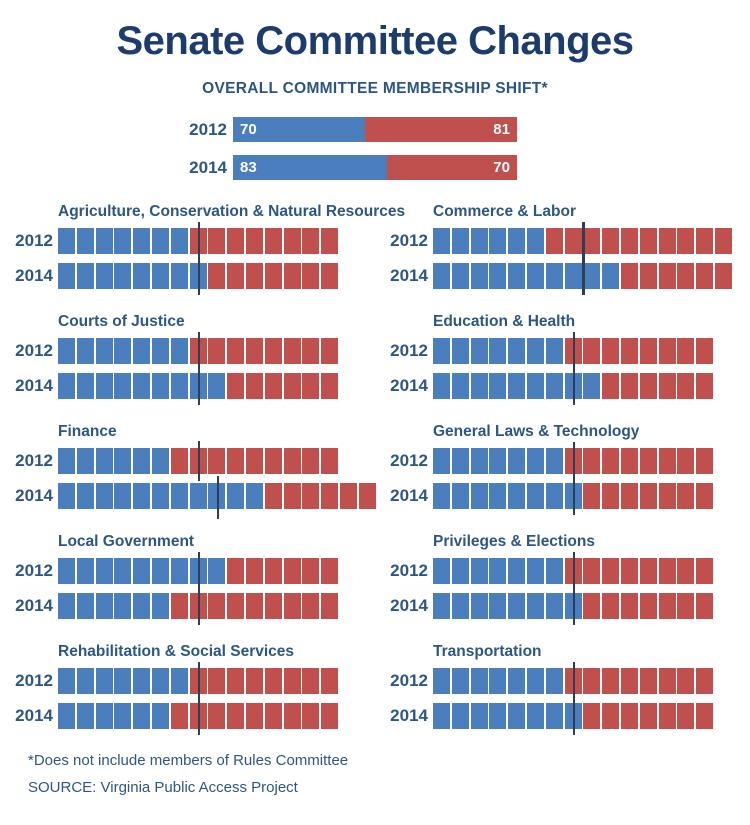 The width and height of the screenshot is (750, 825). I want to click on committee-block: Rehabilitation & Social Services 2012 2014, so click(187, 690).